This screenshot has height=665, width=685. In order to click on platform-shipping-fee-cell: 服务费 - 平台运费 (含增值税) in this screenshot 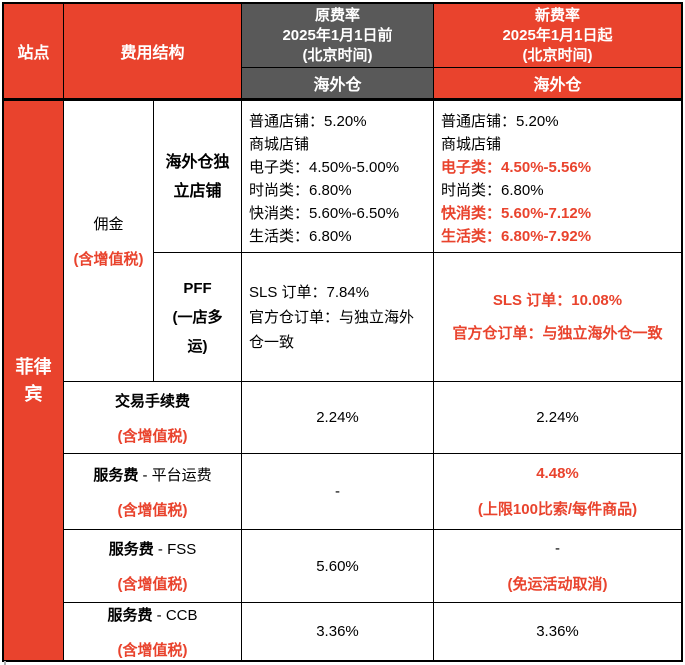, I will do `click(153, 492)`.